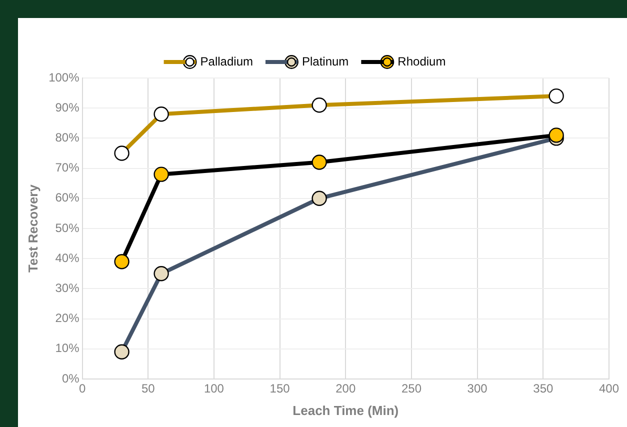 The height and width of the screenshot is (427, 627). Describe the element at coordinates (67, 257) in the screenshot. I see `y-tick-label: 40%` at that location.